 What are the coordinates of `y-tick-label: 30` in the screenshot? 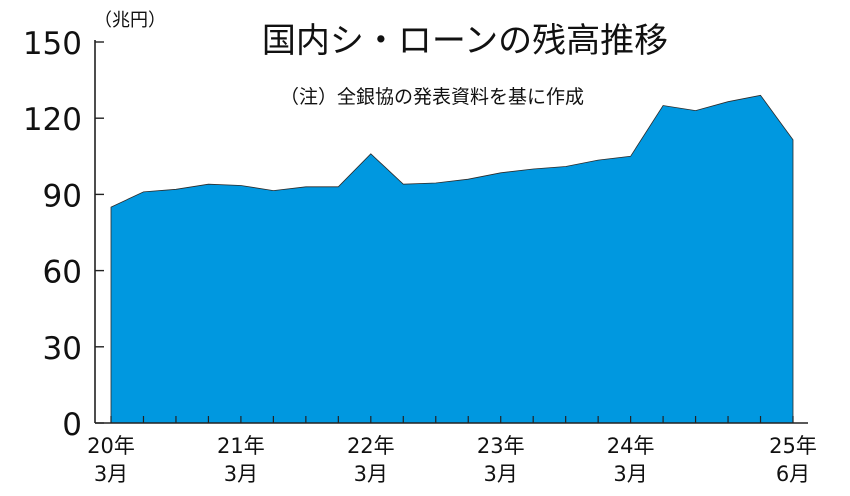 It's located at (62, 349).